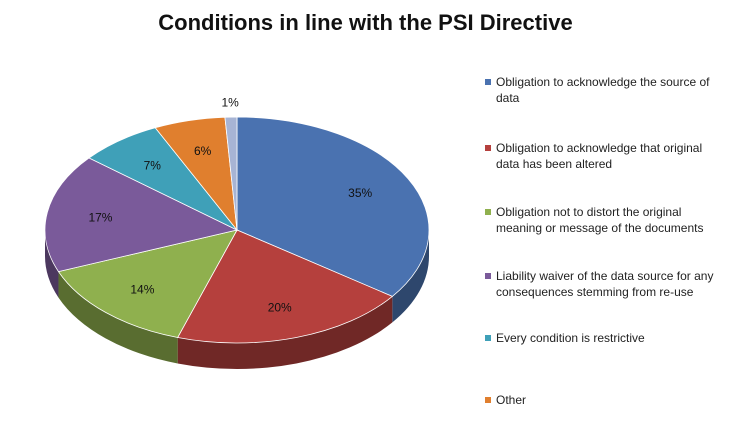 The height and width of the screenshot is (439, 731). What do you see at coordinates (100, 217) in the screenshot?
I see `pie-label-3: 17%` at bounding box center [100, 217].